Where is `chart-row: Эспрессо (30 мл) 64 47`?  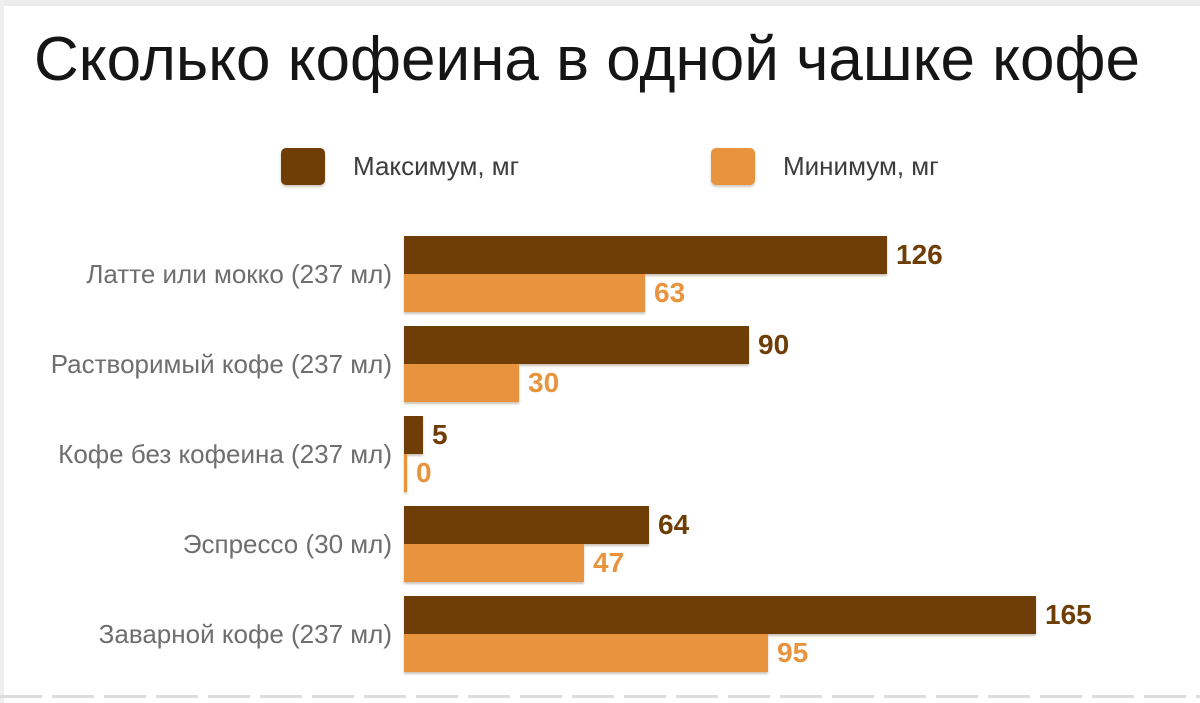
chart-row: Эспрессо (30 мл) 64 47 is located at coordinates (600, 544).